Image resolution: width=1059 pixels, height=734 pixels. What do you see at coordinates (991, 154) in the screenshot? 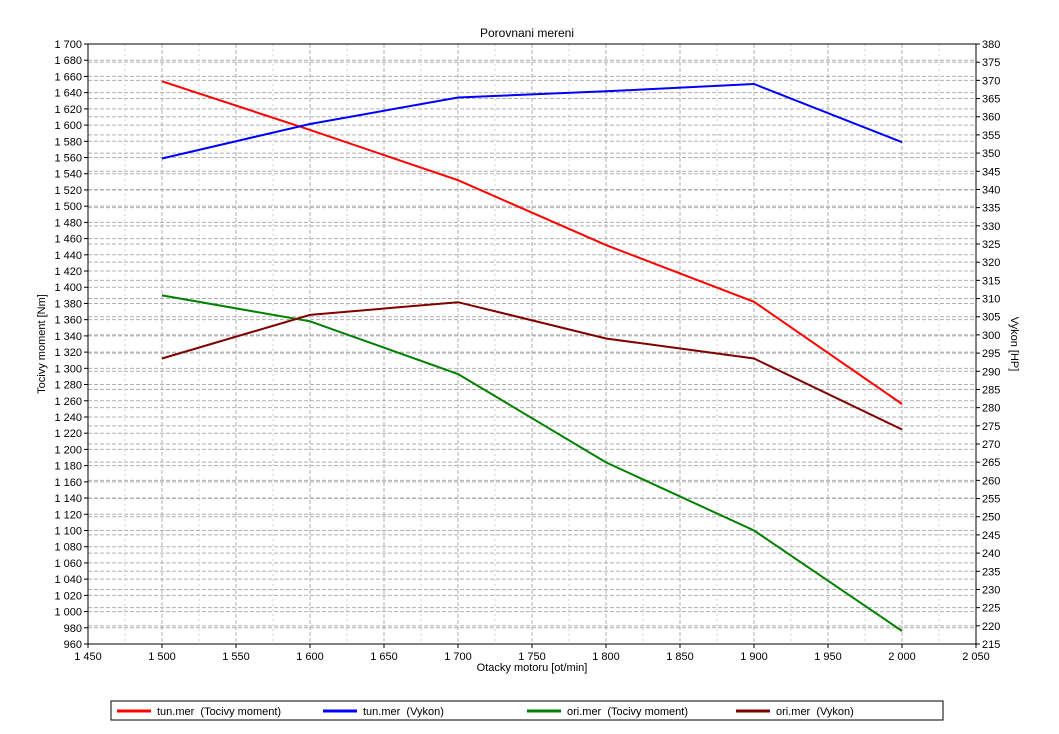
I see `y-right-tick-label: 350` at bounding box center [991, 154].